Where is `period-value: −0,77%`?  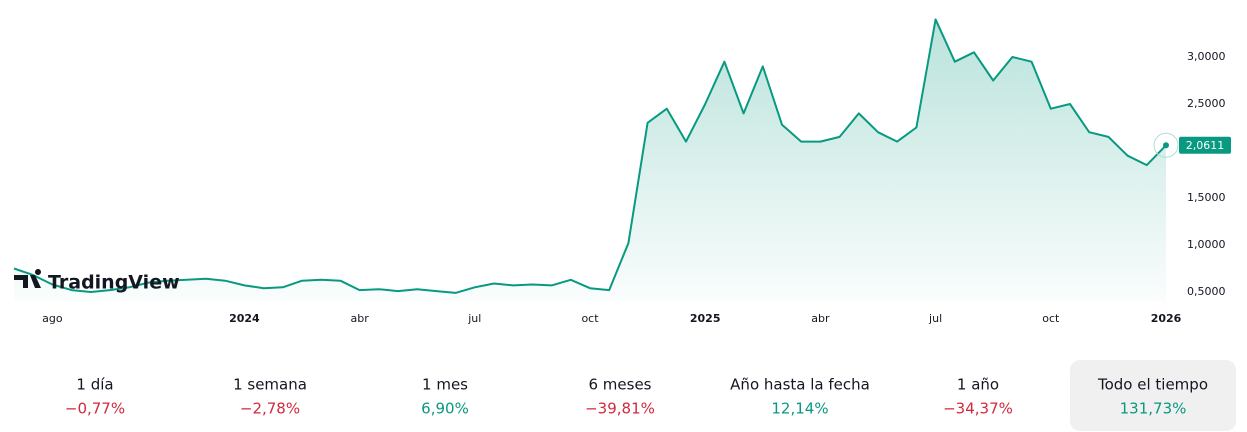 period-value: −0,77% is located at coordinates (95, 409).